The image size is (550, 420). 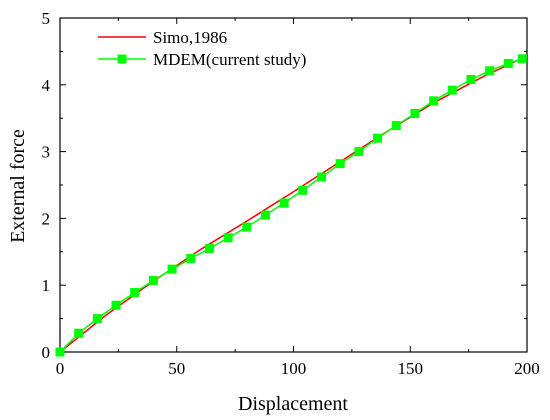 I want to click on x-tick-label: 100, so click(x=294, y=368).